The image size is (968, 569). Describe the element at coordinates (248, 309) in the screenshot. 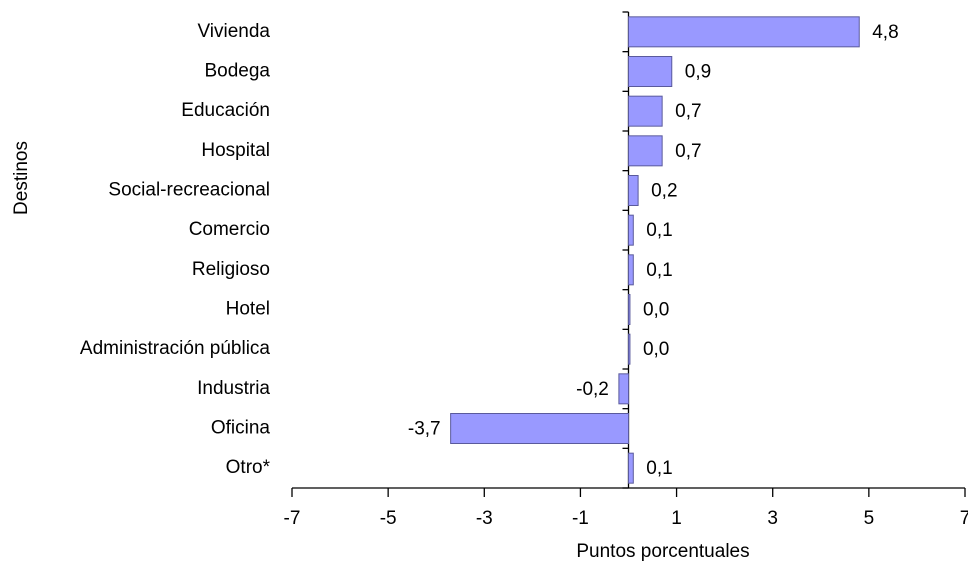

I see `y-tick-label: Hotel` at that location.